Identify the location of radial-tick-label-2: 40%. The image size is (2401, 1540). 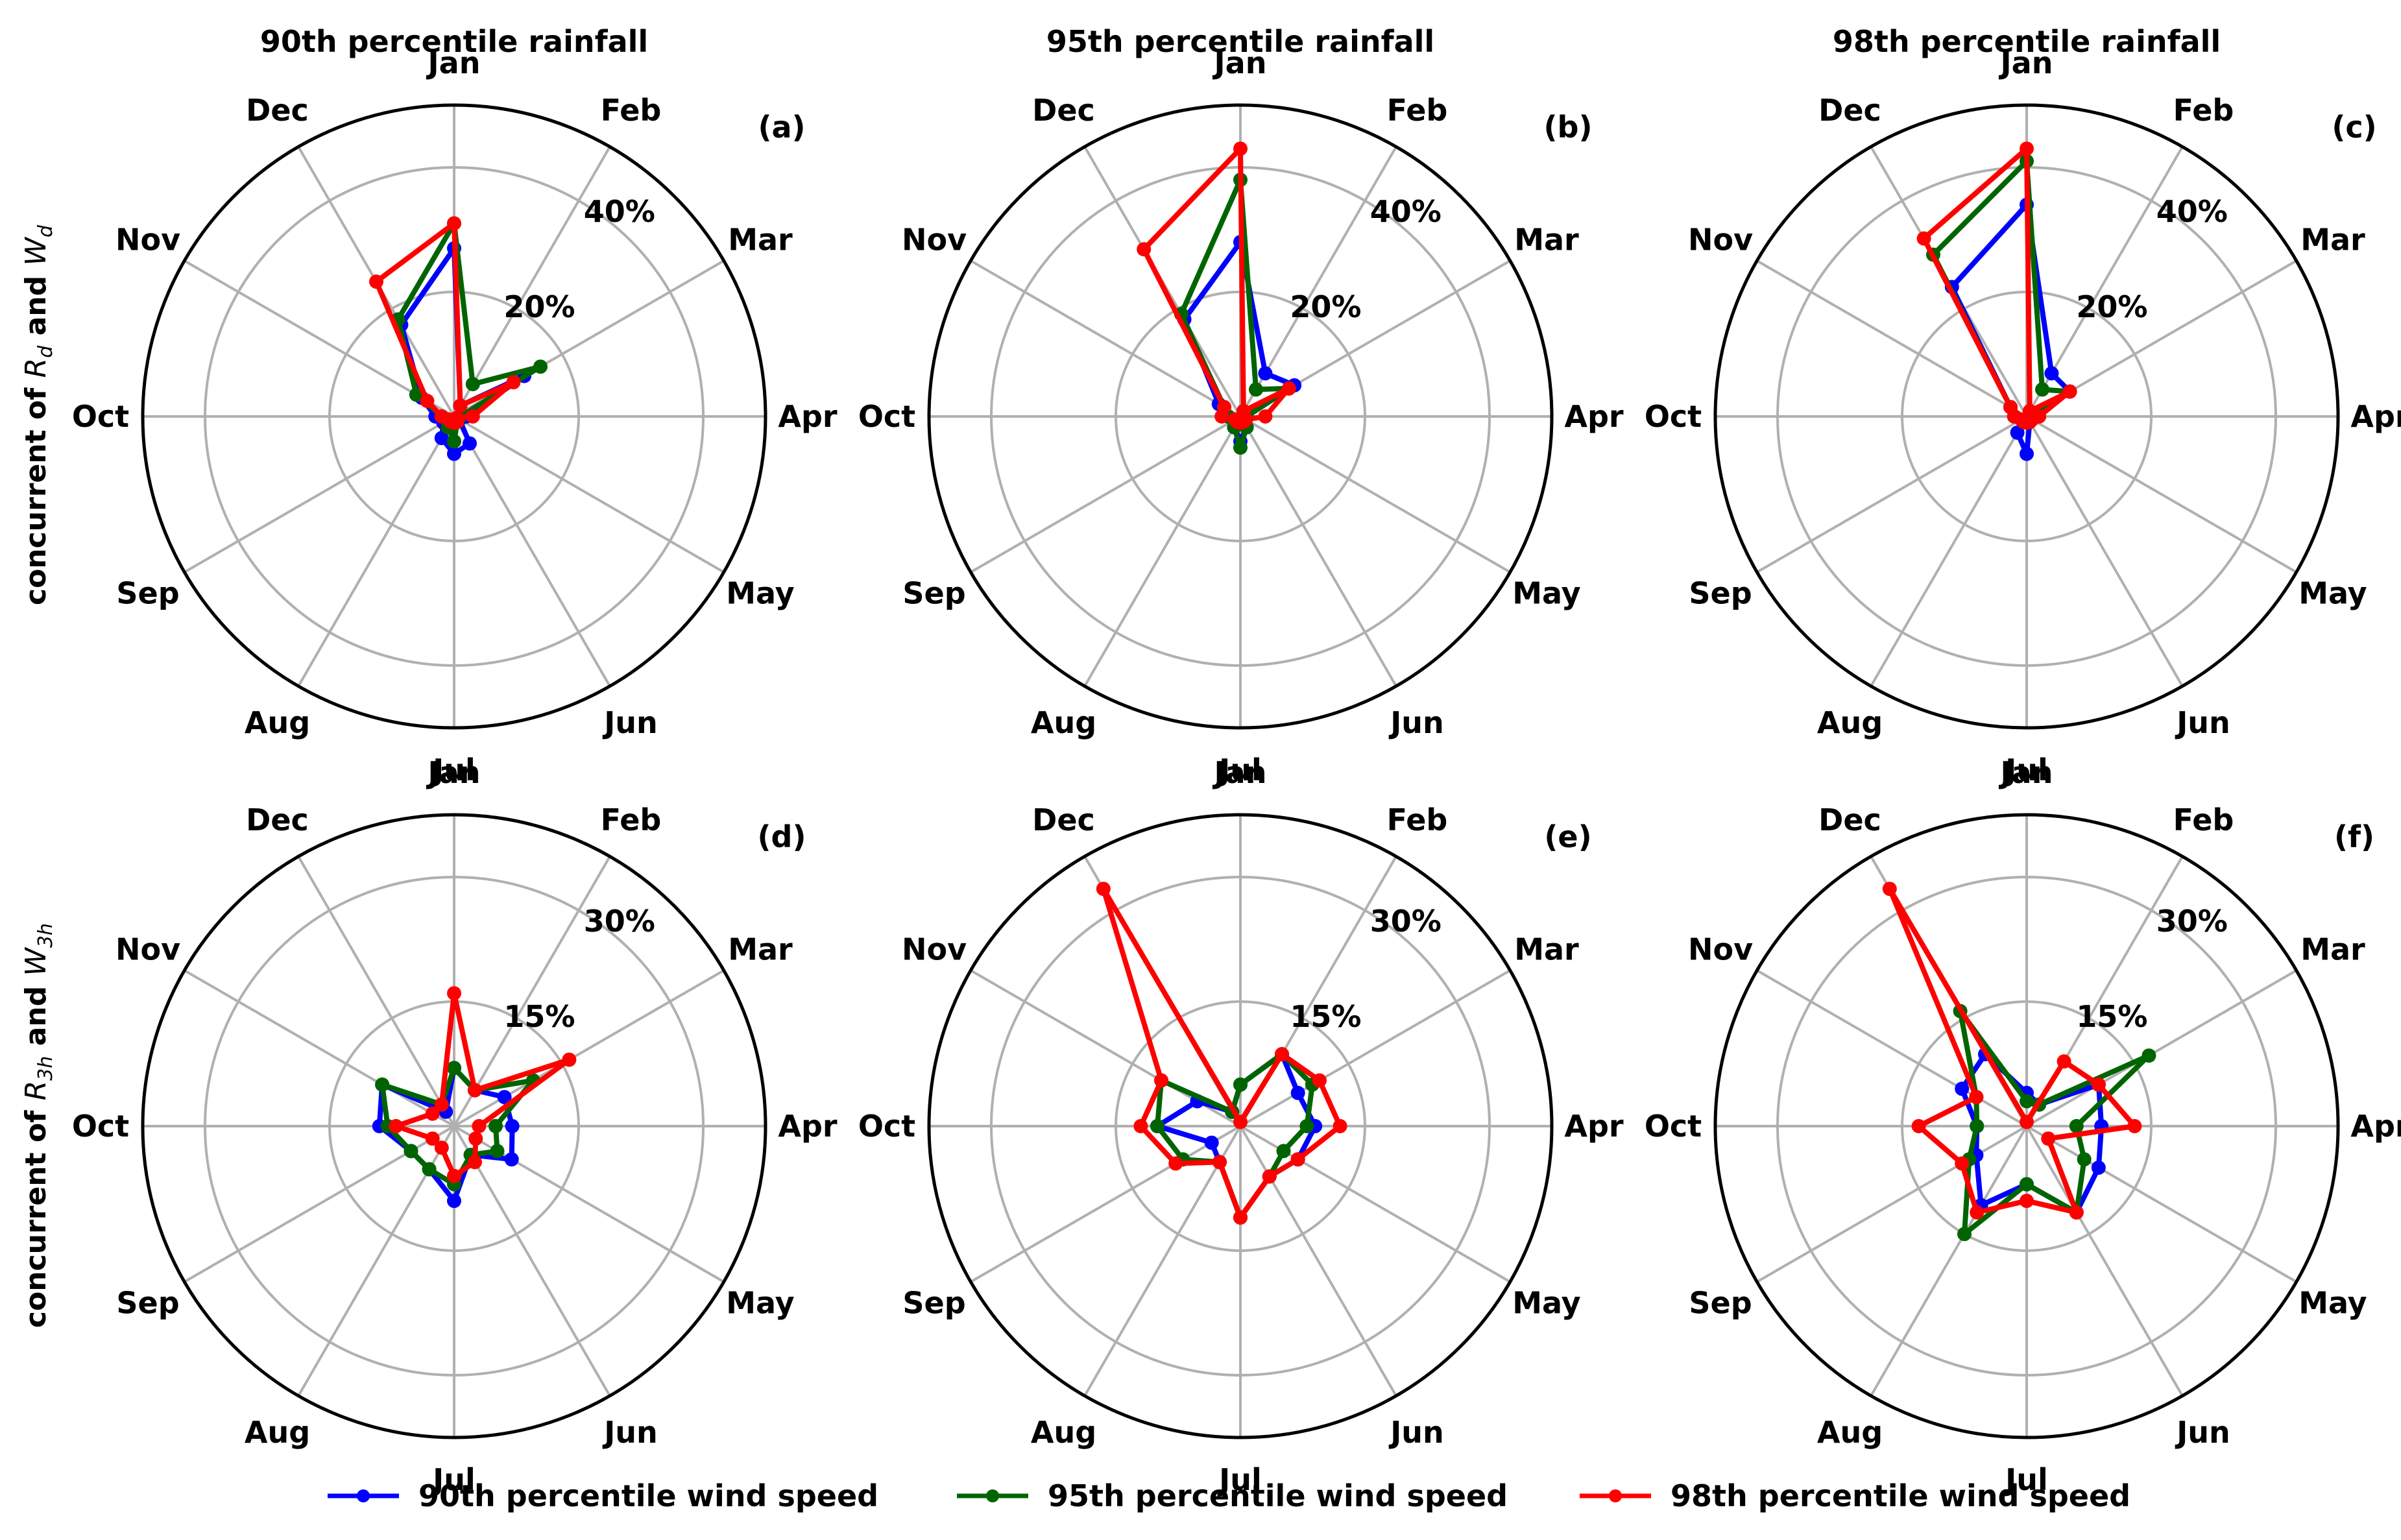
(619, 211).